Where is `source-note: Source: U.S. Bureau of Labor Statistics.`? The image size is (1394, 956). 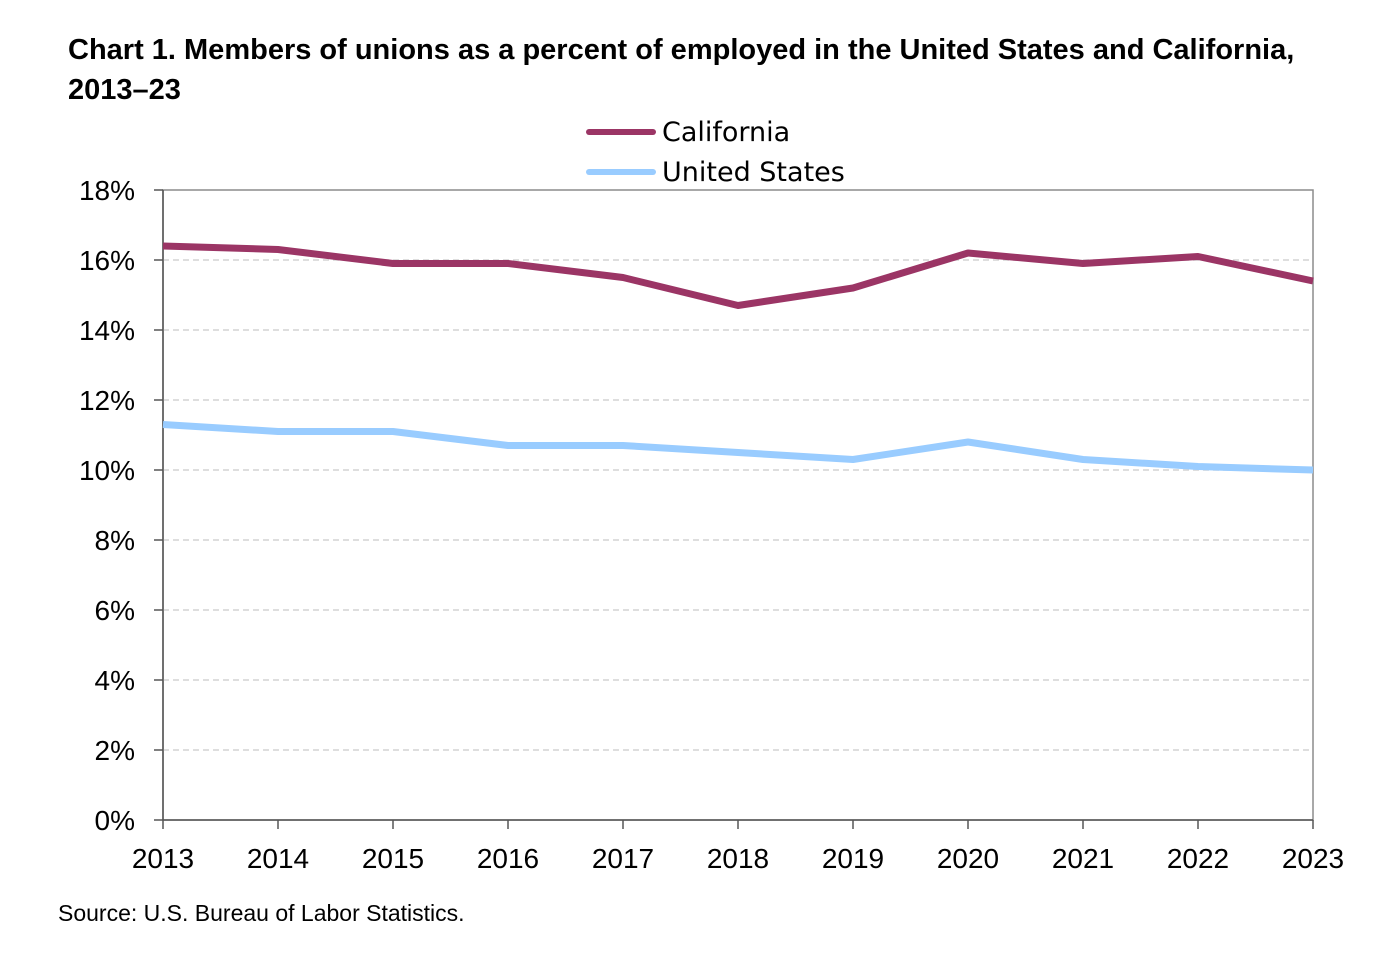
source-note: Source: U.S. Bureau of Labor Statistics. is located at coordinates (261, 913).